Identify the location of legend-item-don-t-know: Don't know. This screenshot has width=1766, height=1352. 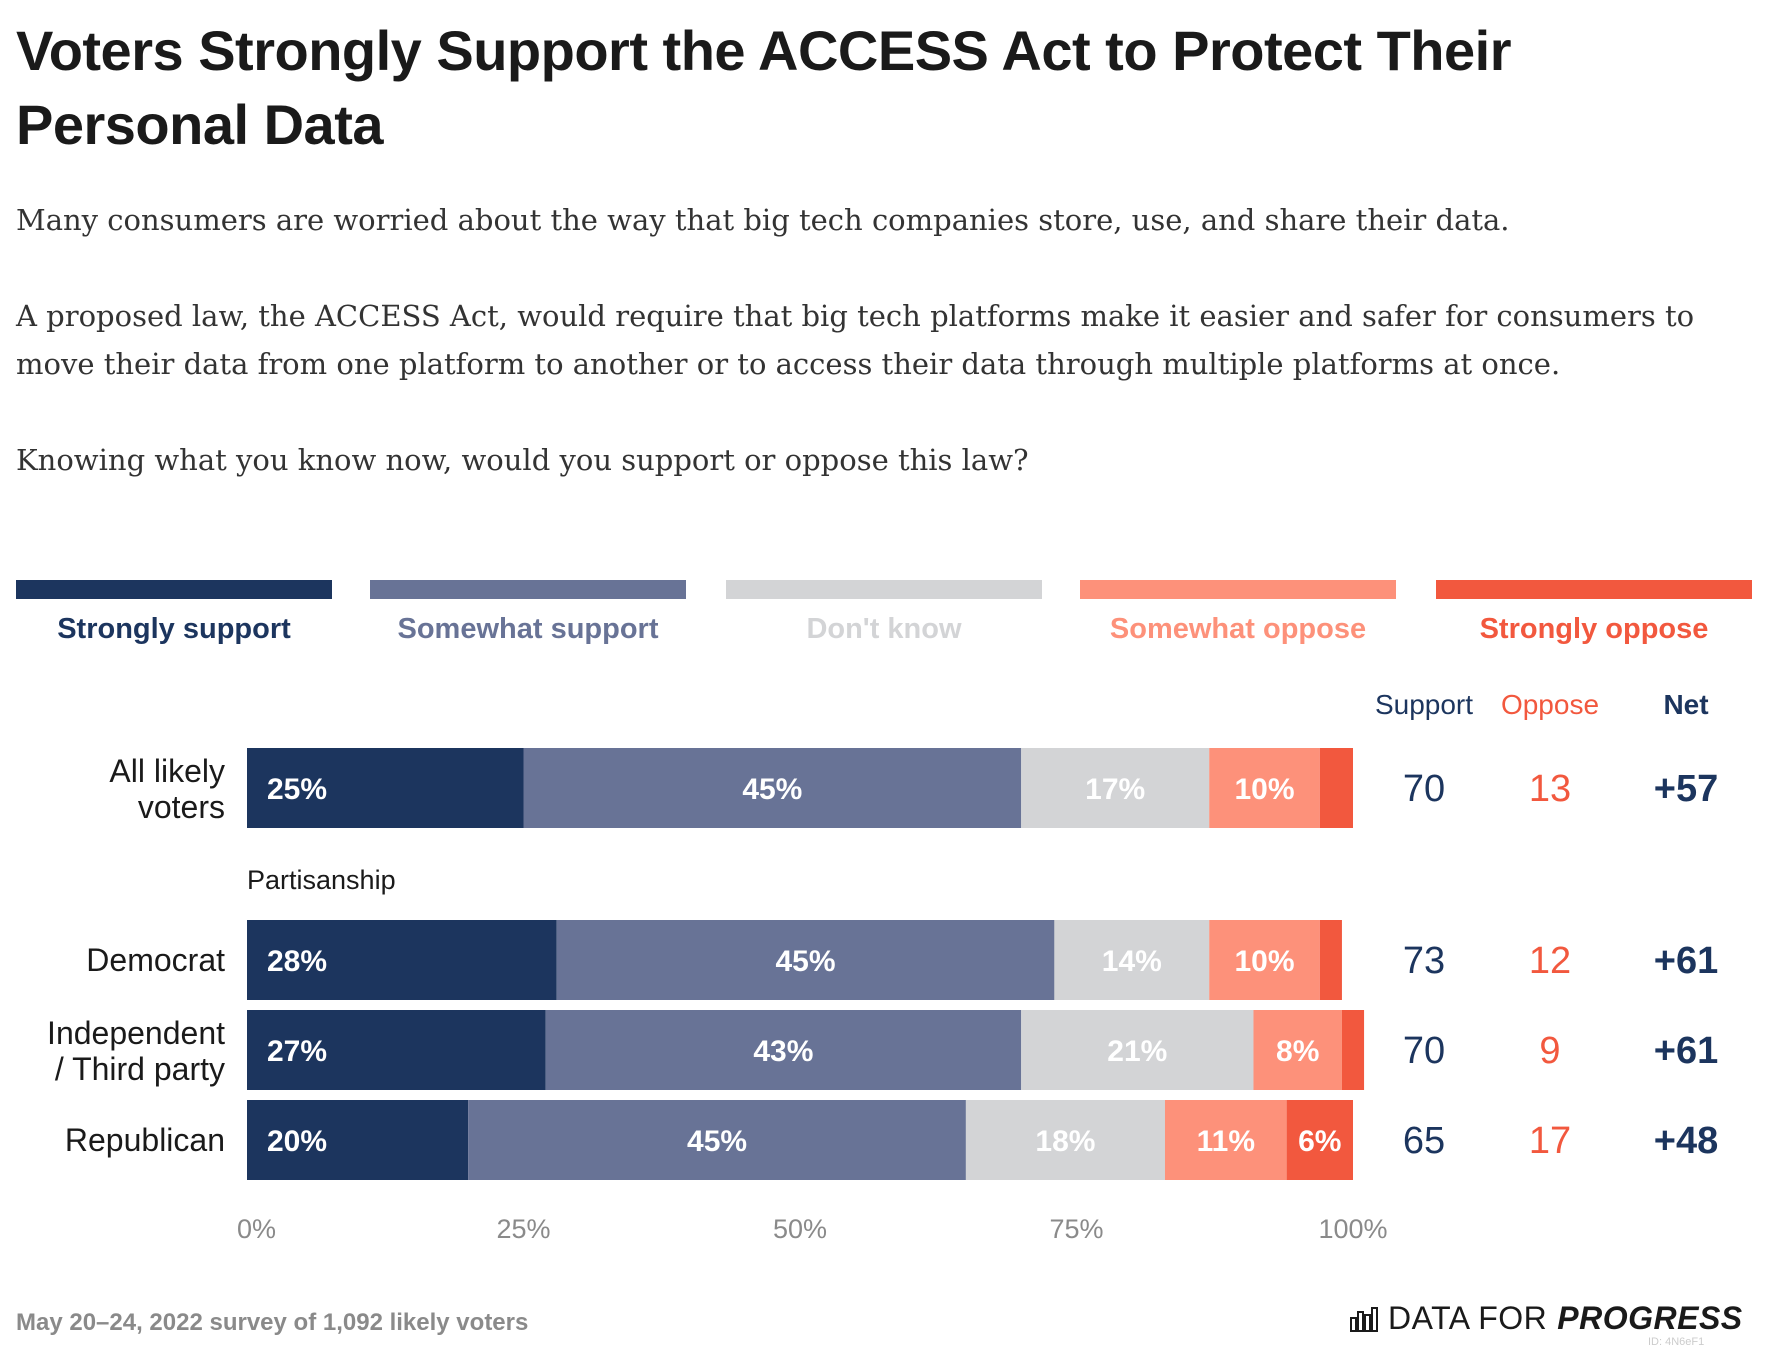
(884, 613).